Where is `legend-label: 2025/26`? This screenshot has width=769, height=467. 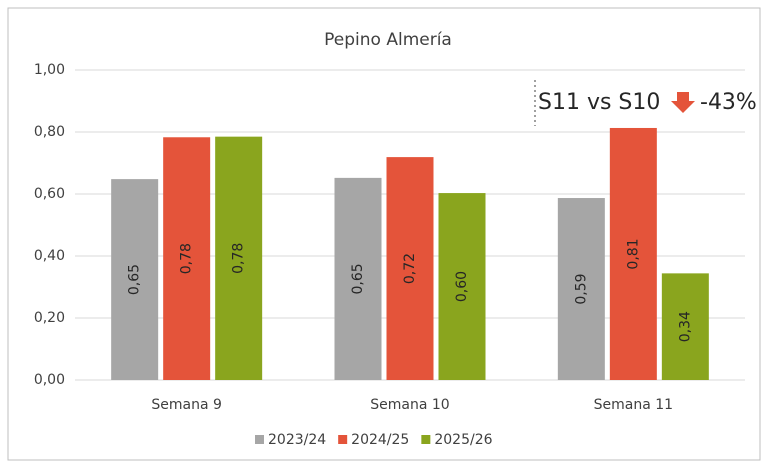 legend-label: 2025/26 is located at coordinates (463, 440).